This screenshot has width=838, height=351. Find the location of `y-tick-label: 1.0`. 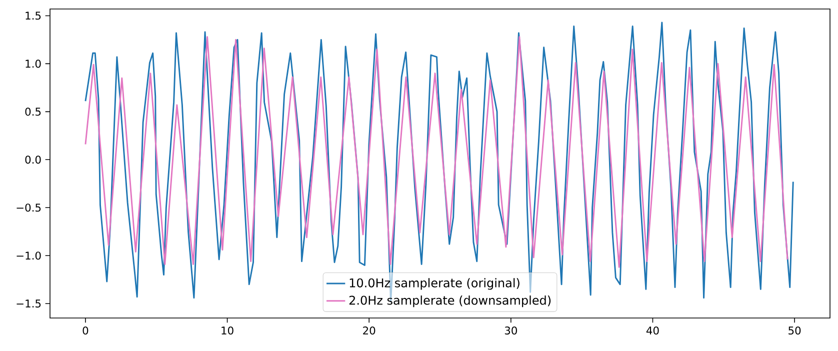

y-tick-label: 1.0 is located at coordinates (33, 64).